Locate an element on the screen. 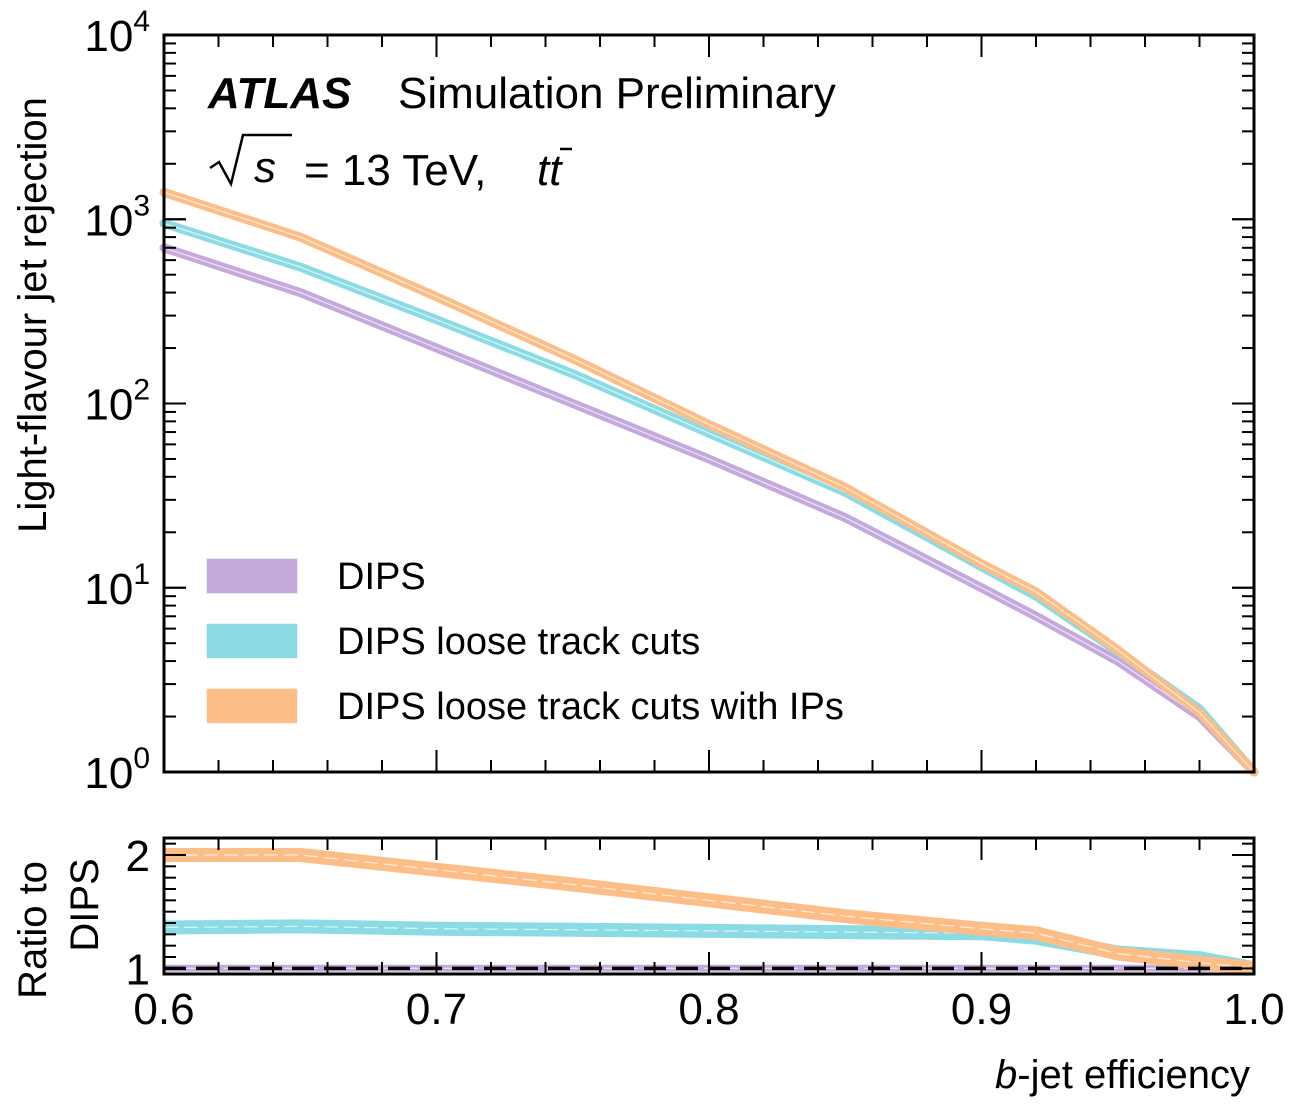 Image resolution: width=1293 pixels, height=1105 pixels. x-tick-label: 0.8 is located at coordinates (708, 1009).